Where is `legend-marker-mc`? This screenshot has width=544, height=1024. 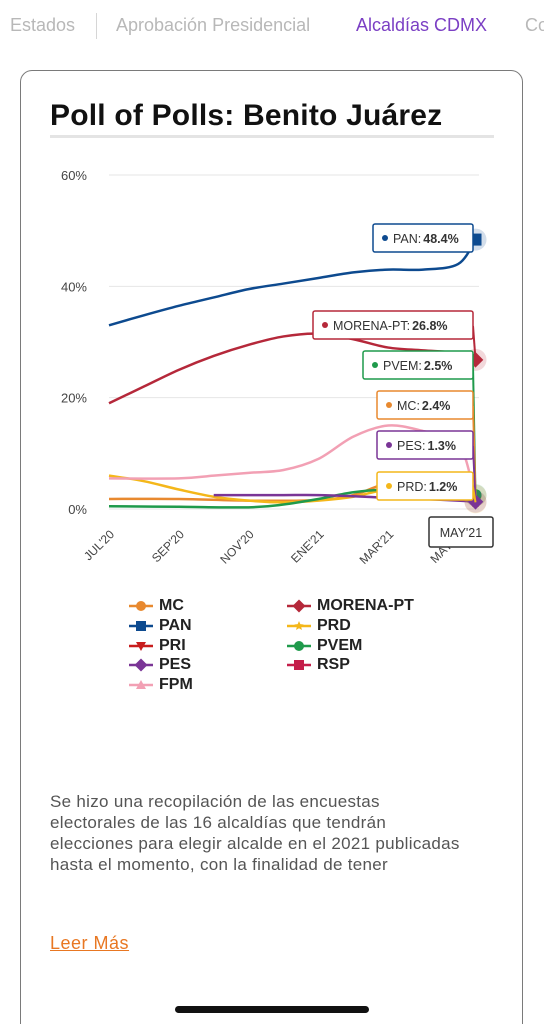 legend-marker-mc is located at coordinates (141, 605).